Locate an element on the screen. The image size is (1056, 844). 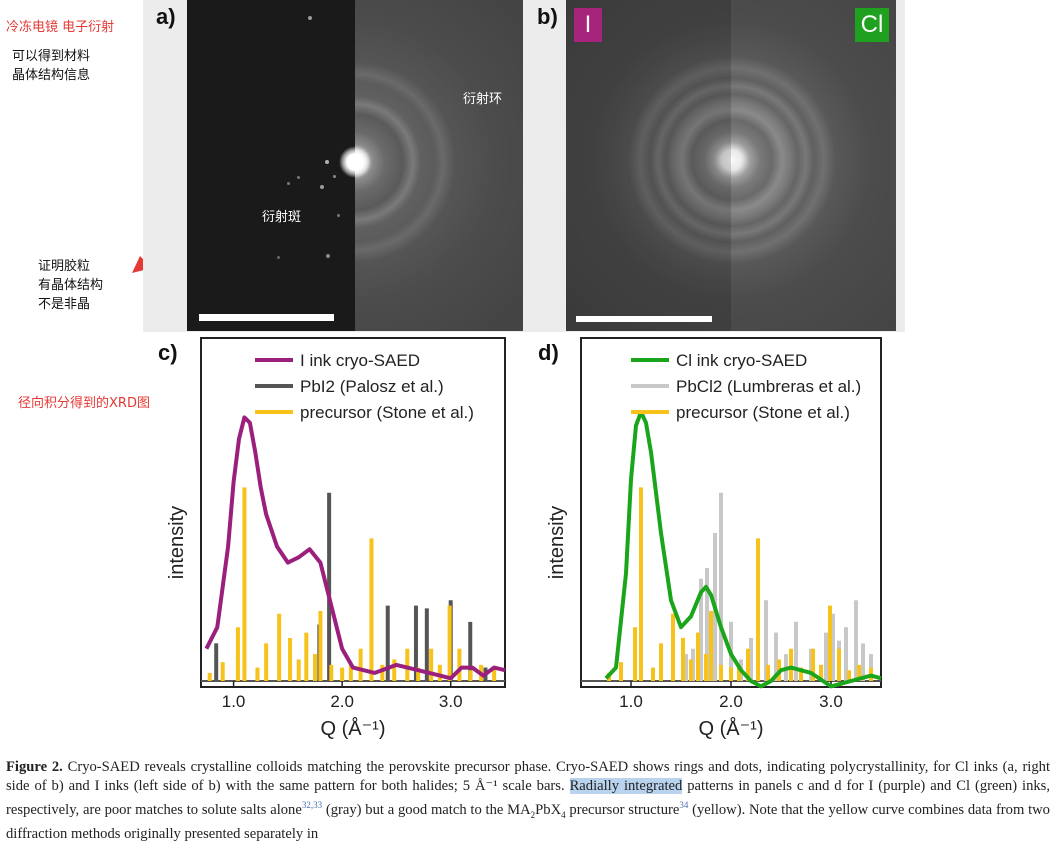
scale-bar-a is located at coordinates (266, 317).